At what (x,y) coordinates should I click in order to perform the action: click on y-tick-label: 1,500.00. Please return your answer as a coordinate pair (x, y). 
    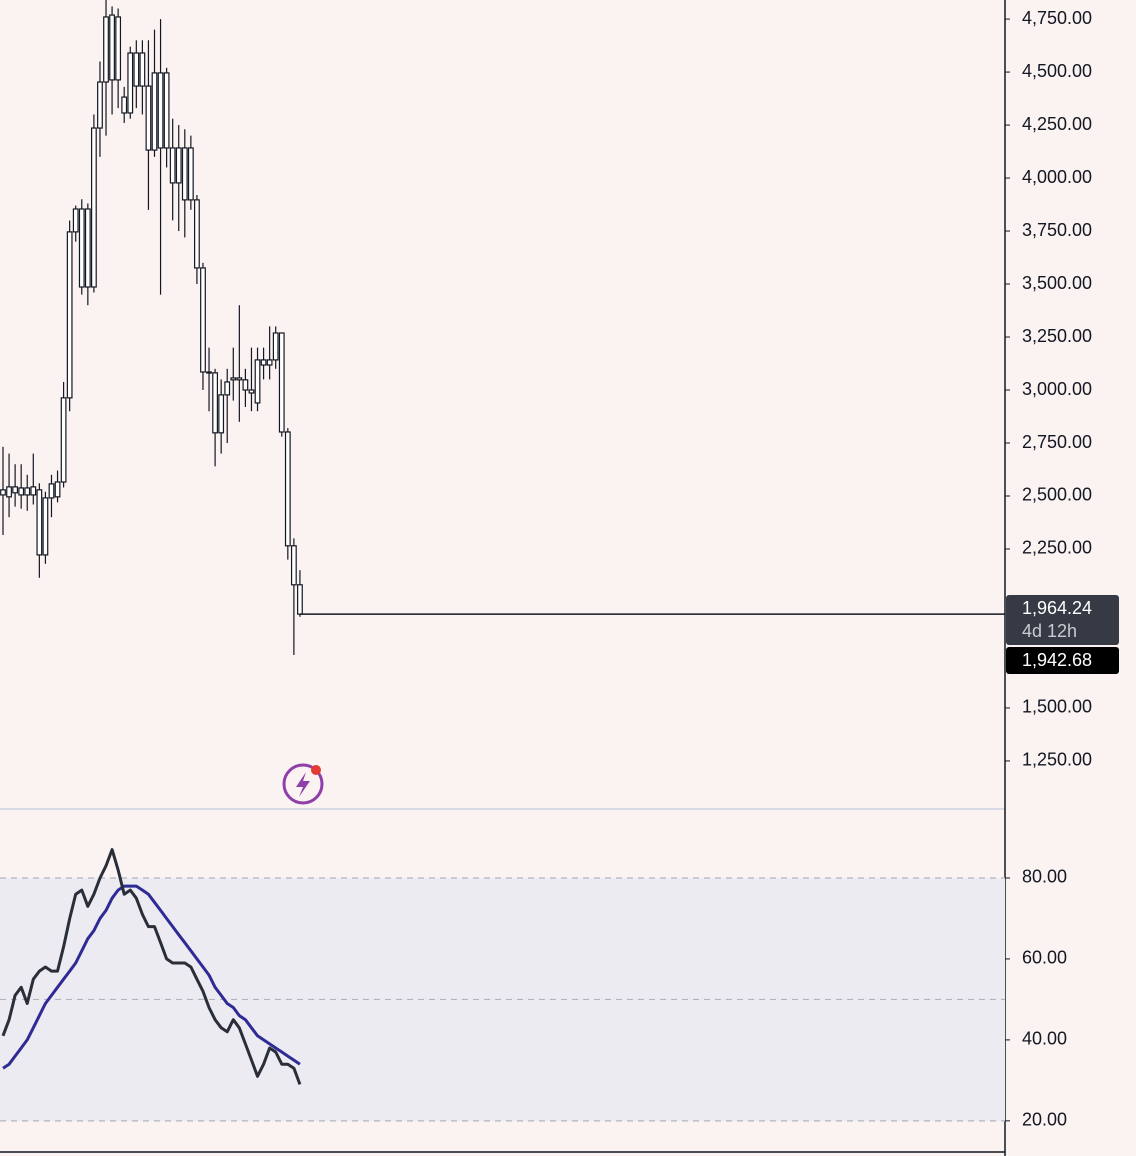
    Looking at the image, I should click on (1057, 707).